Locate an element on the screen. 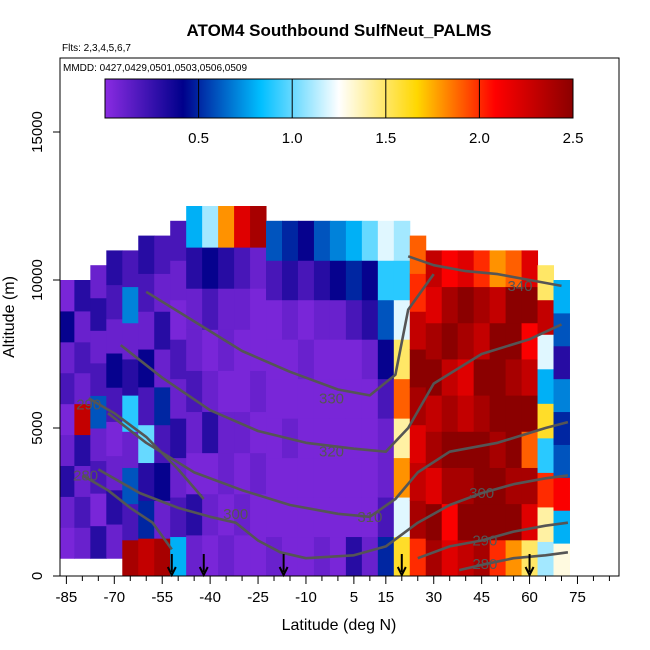 The image size is (650, 650). x-axis-label: Latitude (deg N) is located at coordinates (339, 625).